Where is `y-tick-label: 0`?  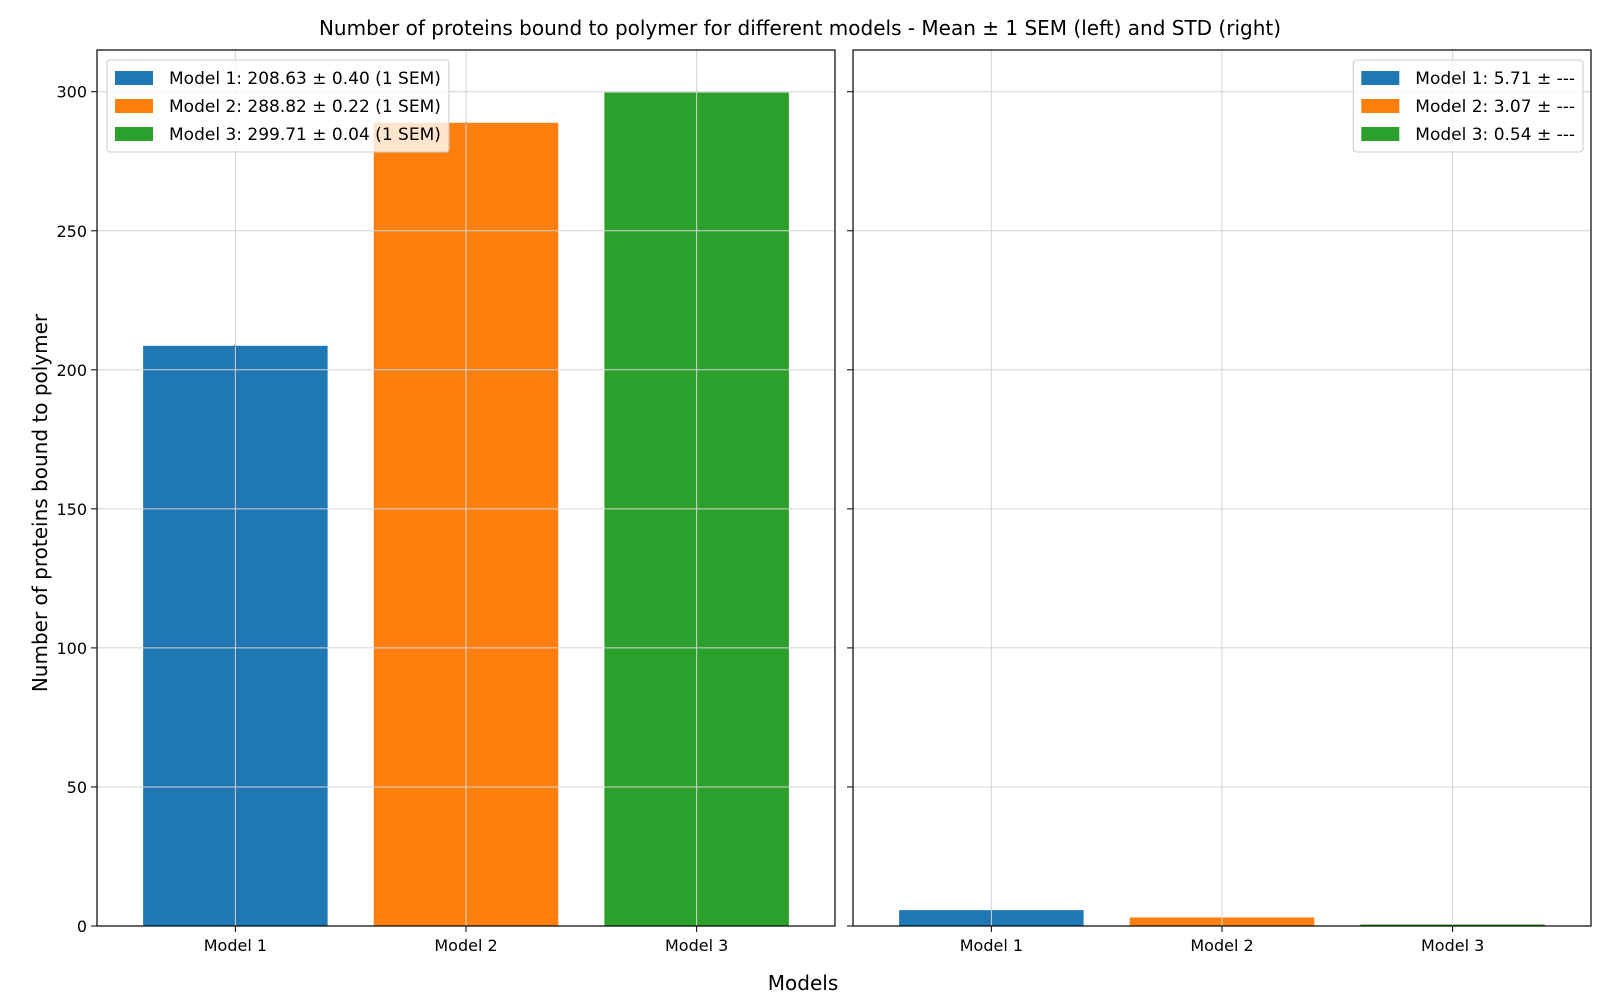
y-tick-label: 0 is located at coordinates (82, 926).